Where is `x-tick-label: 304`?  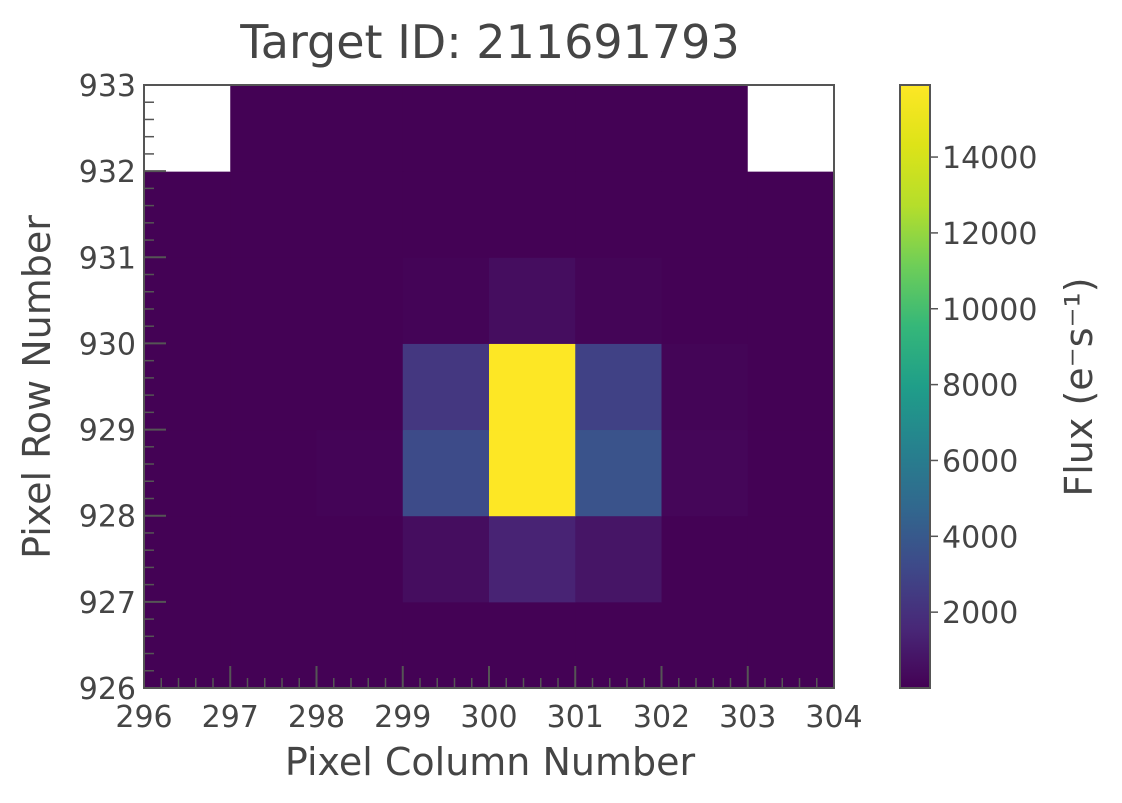 x-tick-label: 304 is located at coordinates (833, 717).